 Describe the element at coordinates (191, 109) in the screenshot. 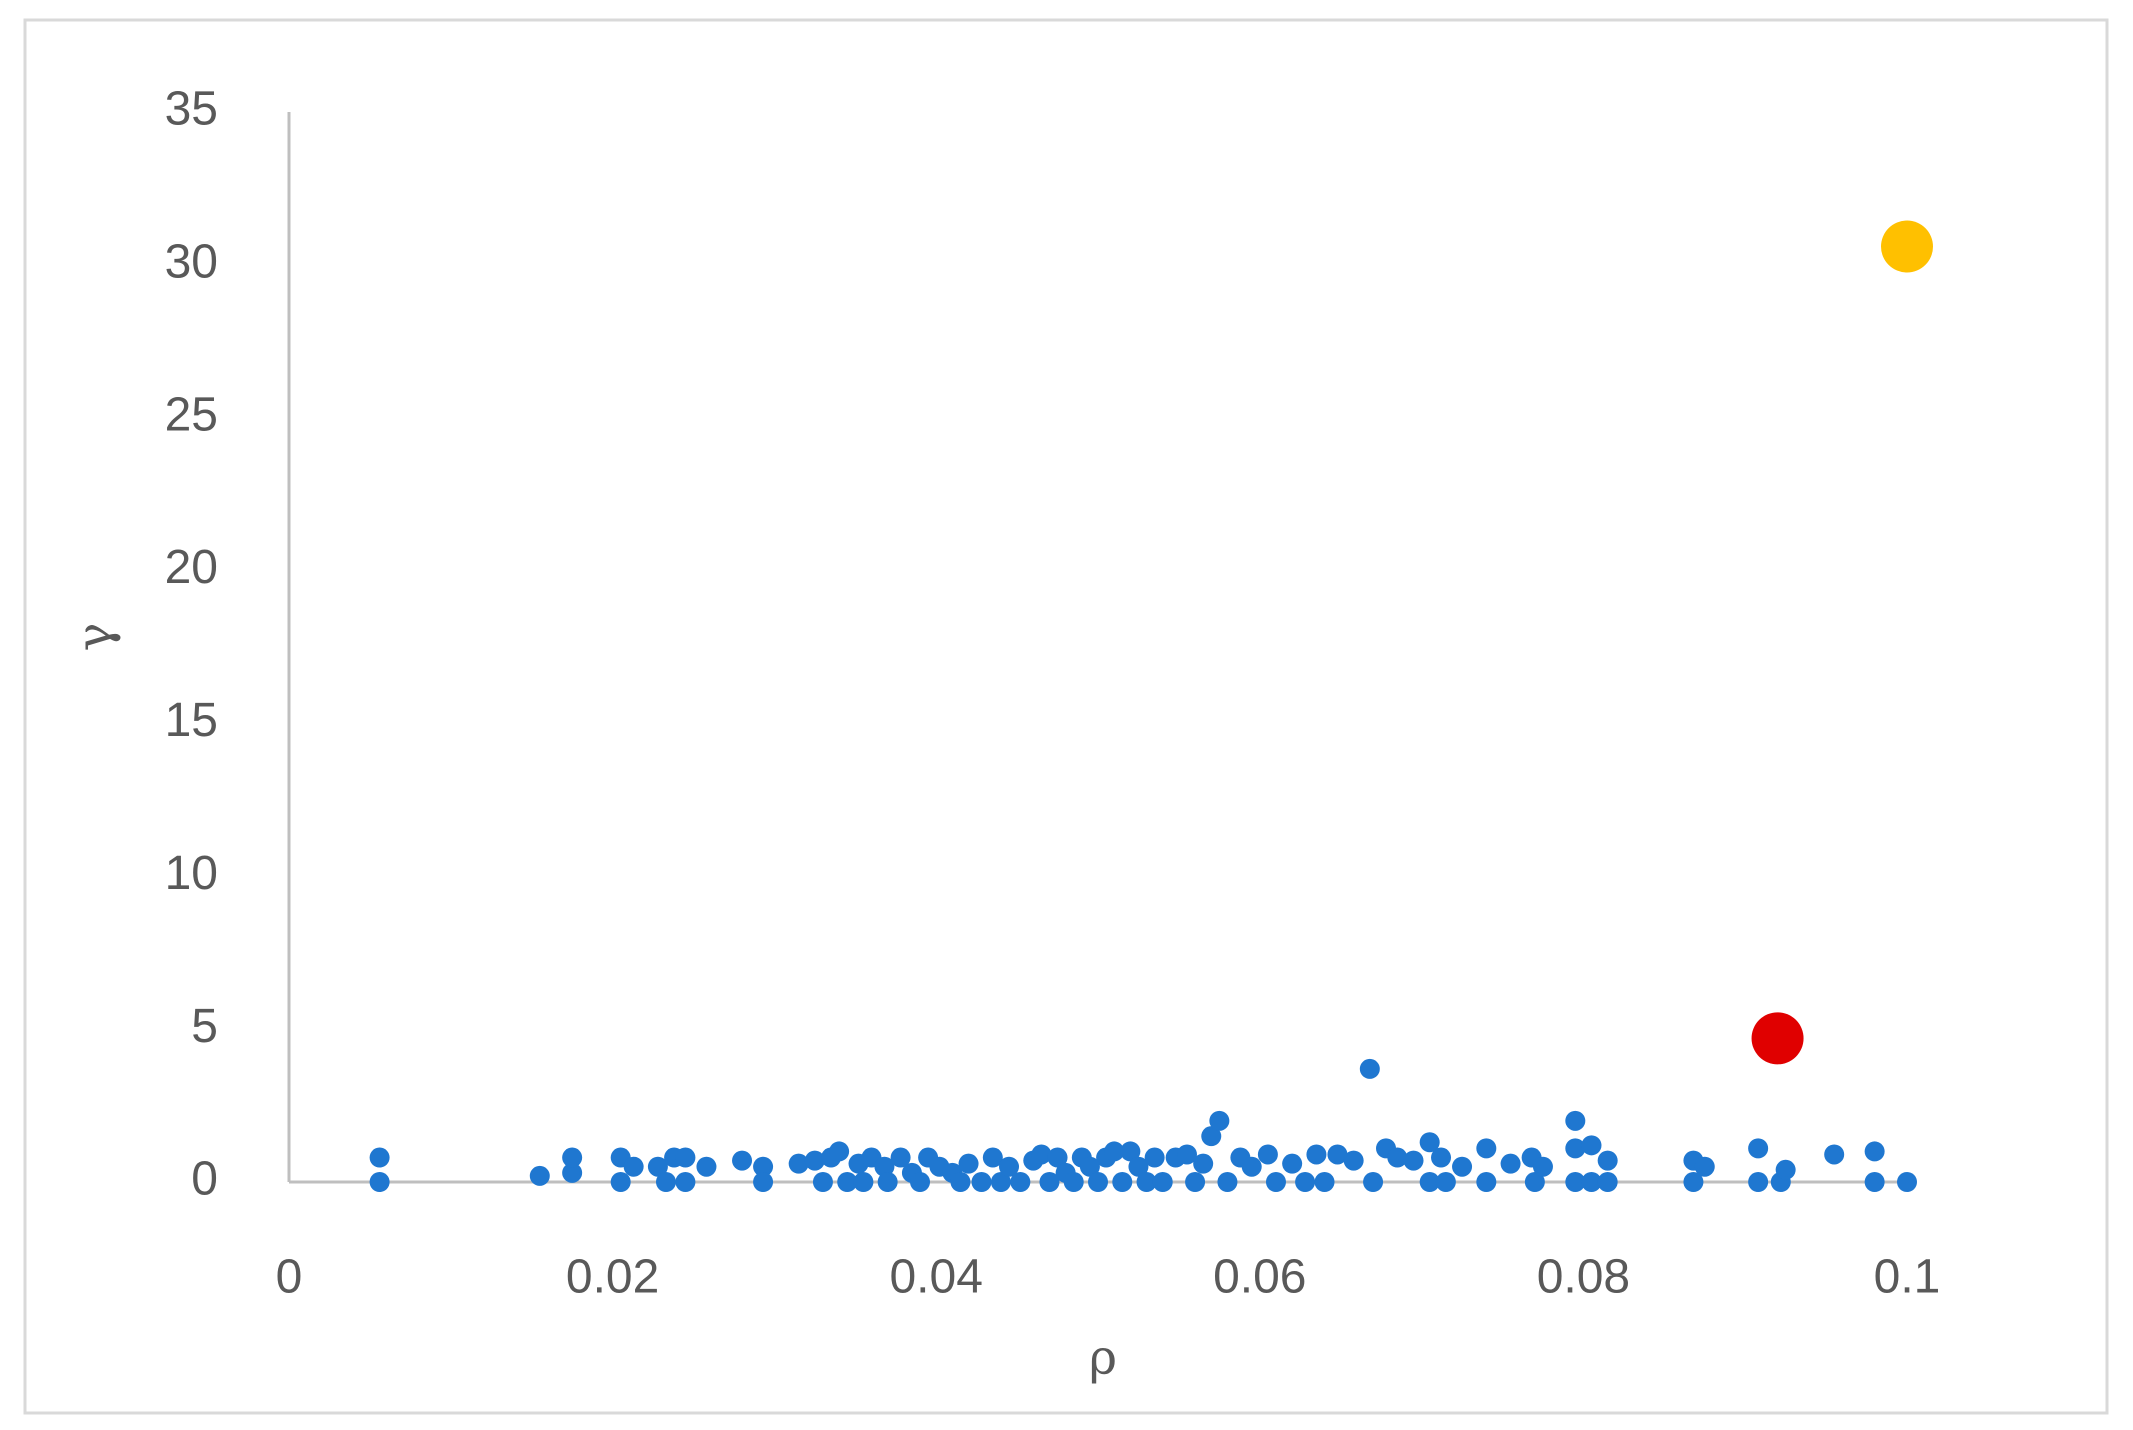

I see `y-tick-label: 35` at that location.